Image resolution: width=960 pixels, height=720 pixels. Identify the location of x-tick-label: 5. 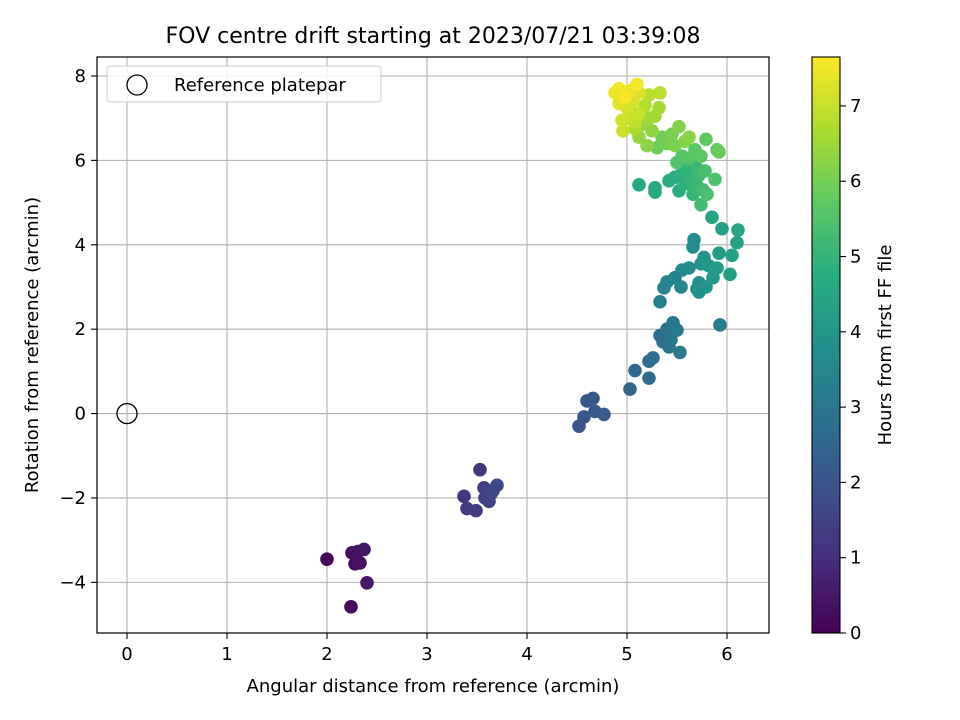
(626, 654).